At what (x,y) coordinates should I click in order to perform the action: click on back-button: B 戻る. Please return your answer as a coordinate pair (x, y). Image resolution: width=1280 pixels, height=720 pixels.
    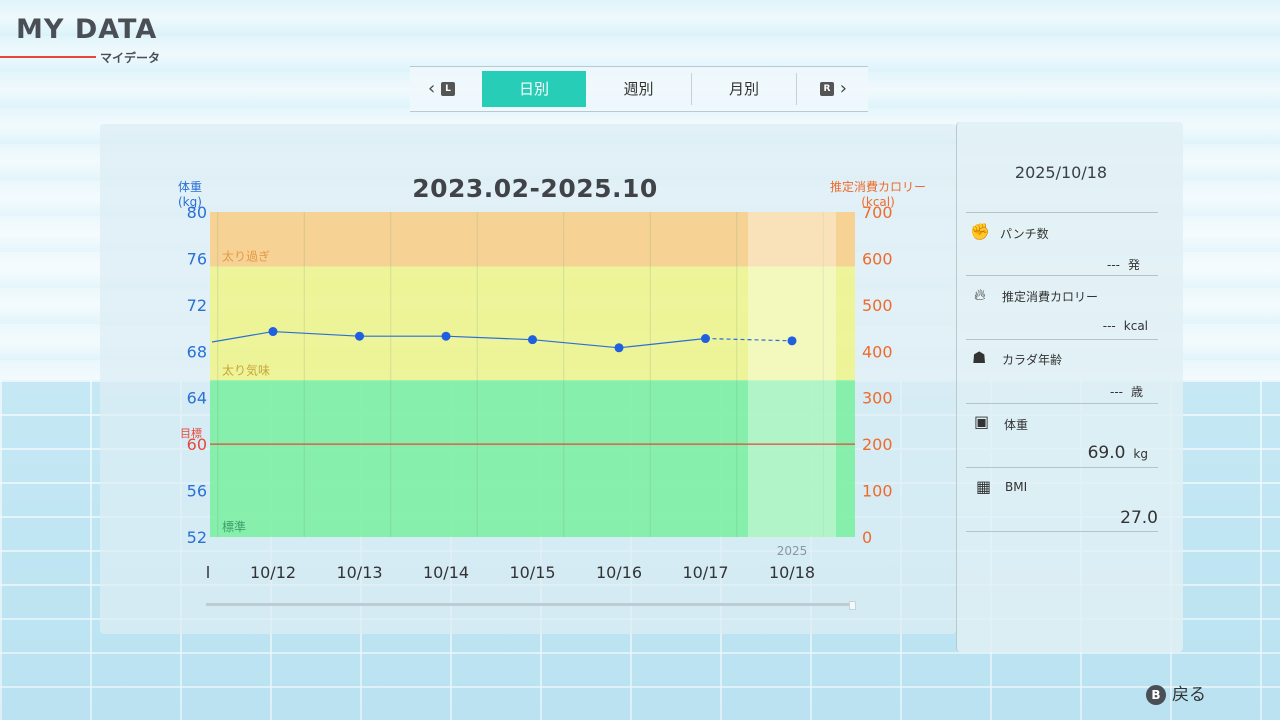
    Looking at the image, I should click on (1176, 695).